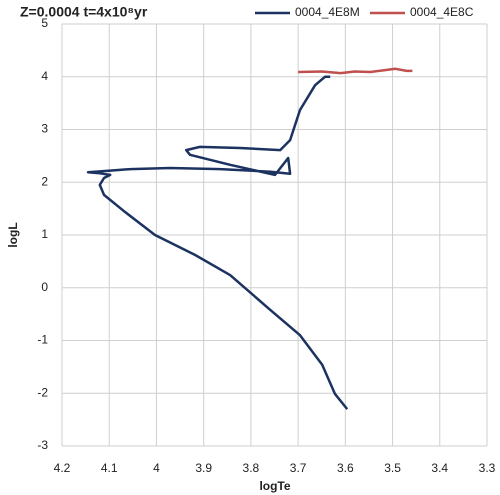  What do you see at coordinates (156, 468) in the screenshot?
I see `x-tick-label: 4` at bounding box center [156, 468].